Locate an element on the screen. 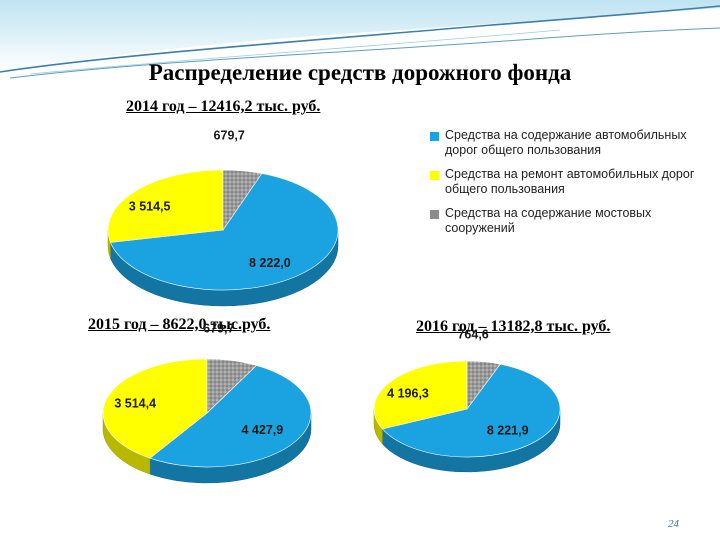  data-label-repair: 3 514,5 is located at coordinates (150, 207).